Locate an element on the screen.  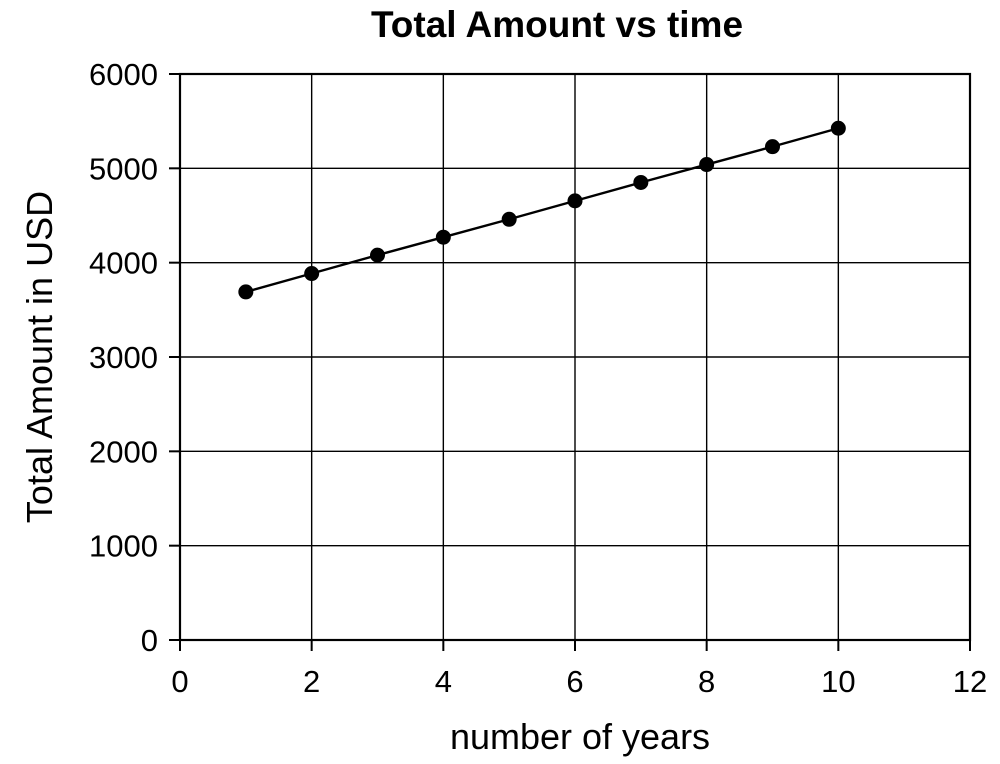
x-axis-label: number of years is located at coordinates (580, 736).